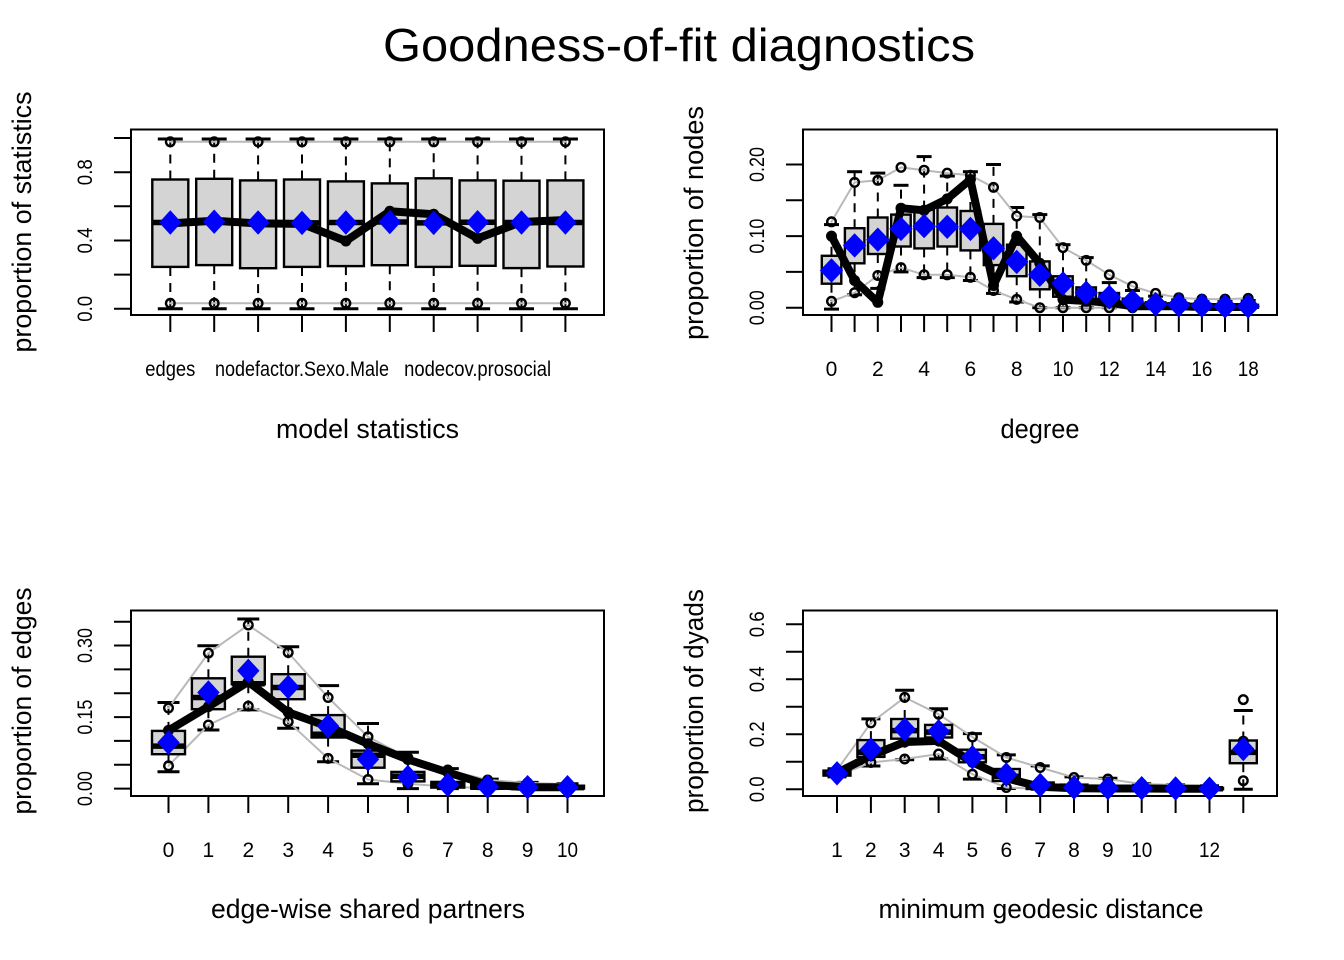 This screenshot has height=960, width=1344. I want to click on svg-text: degree, so click(1040, 429).